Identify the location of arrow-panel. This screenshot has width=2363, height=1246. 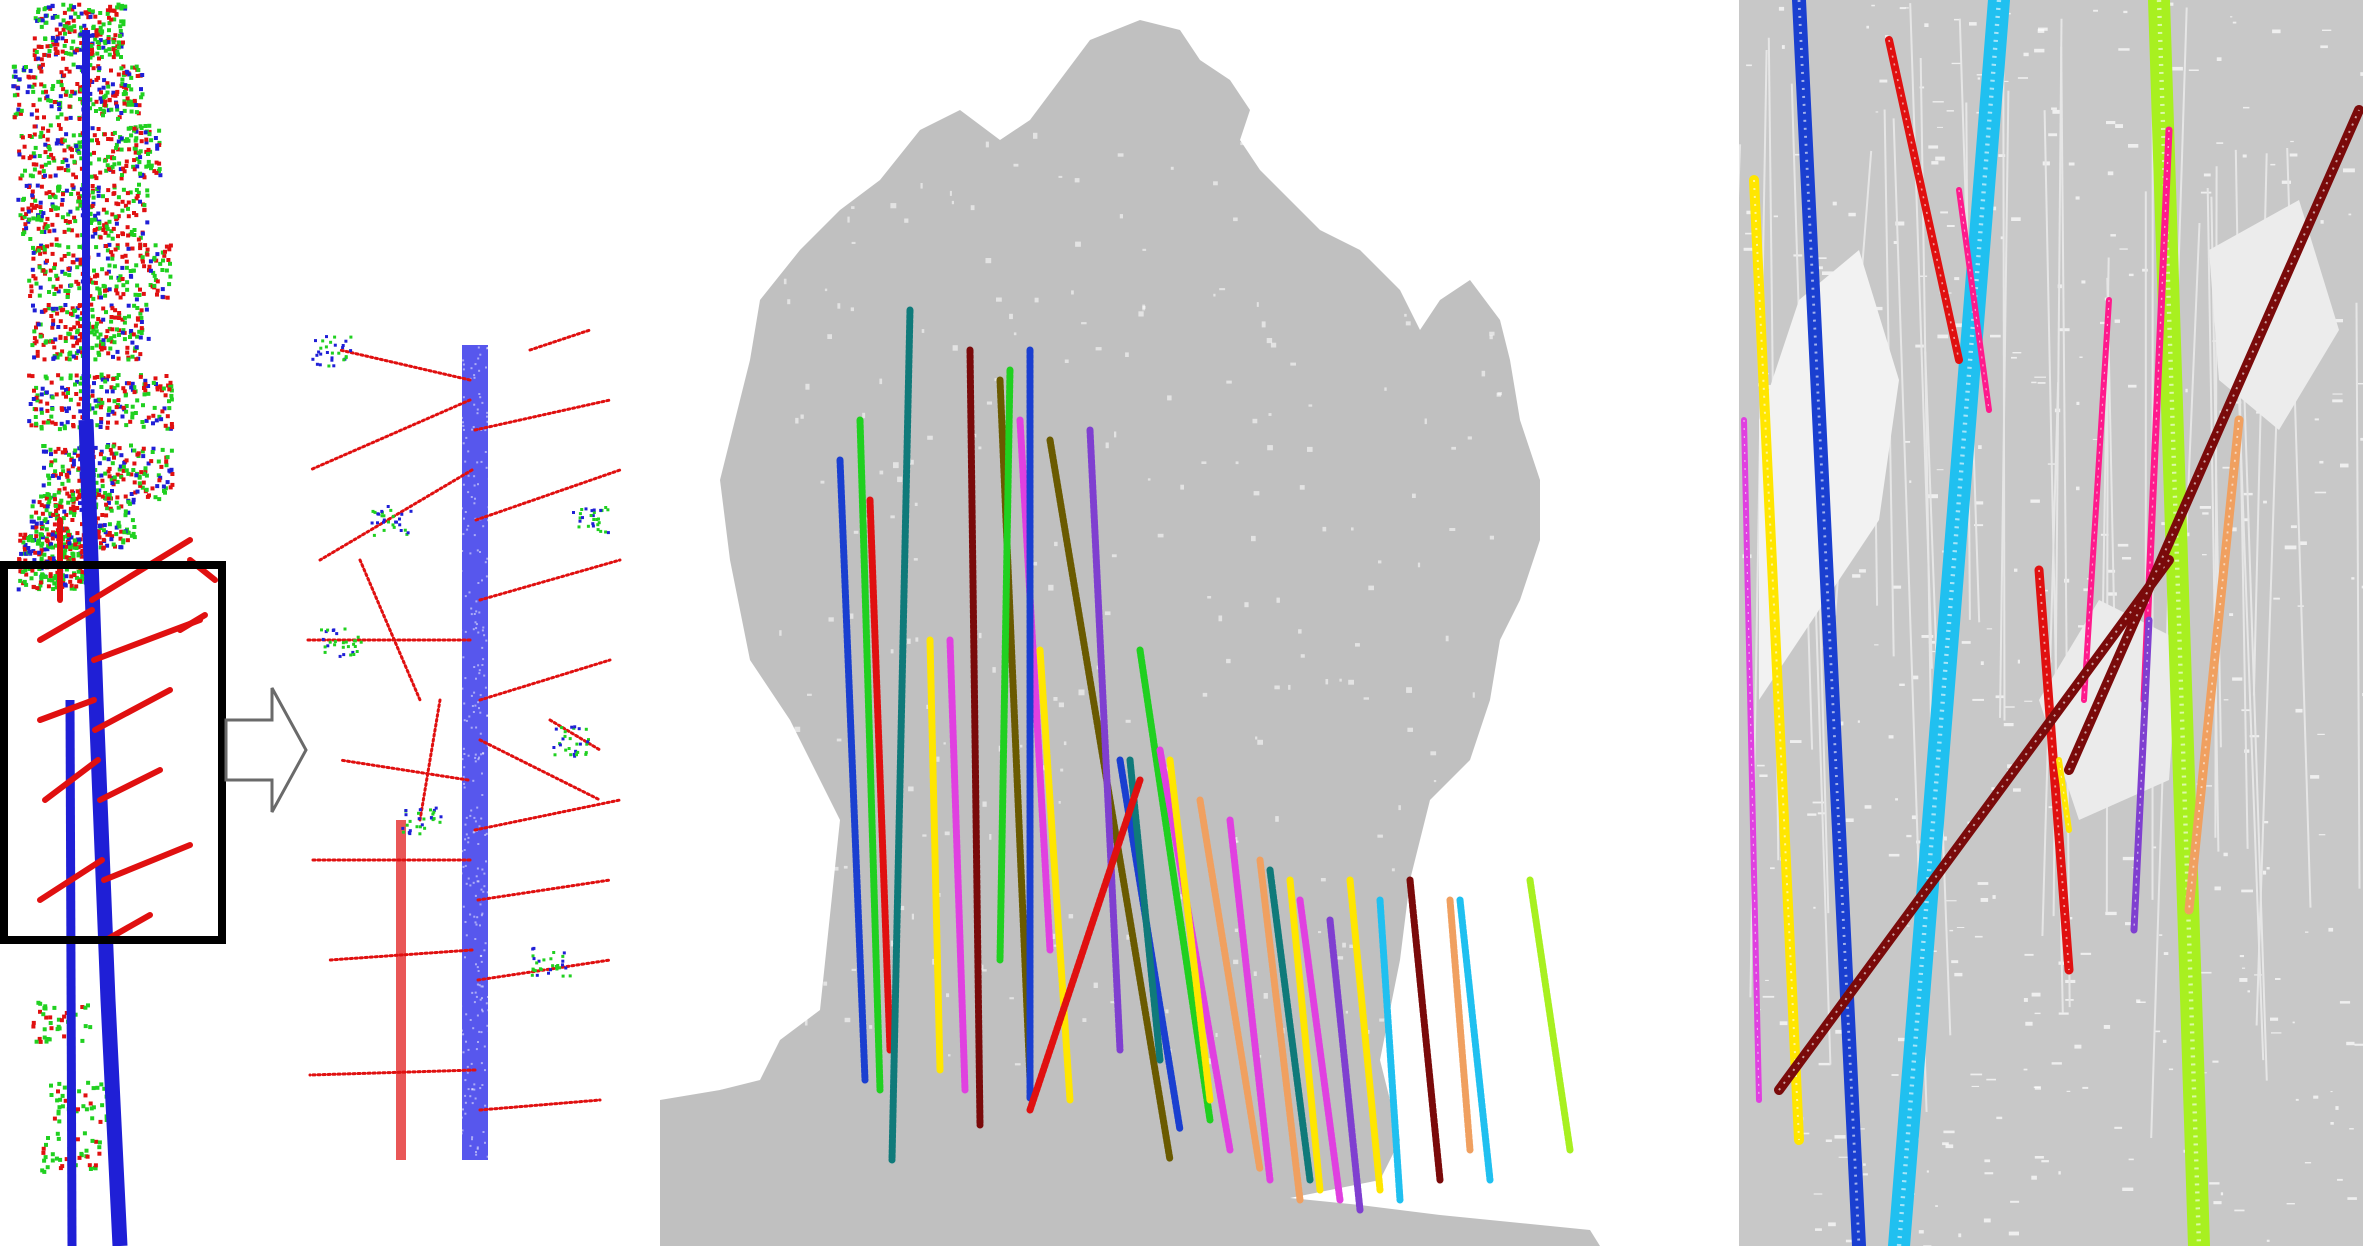
(267, 750).